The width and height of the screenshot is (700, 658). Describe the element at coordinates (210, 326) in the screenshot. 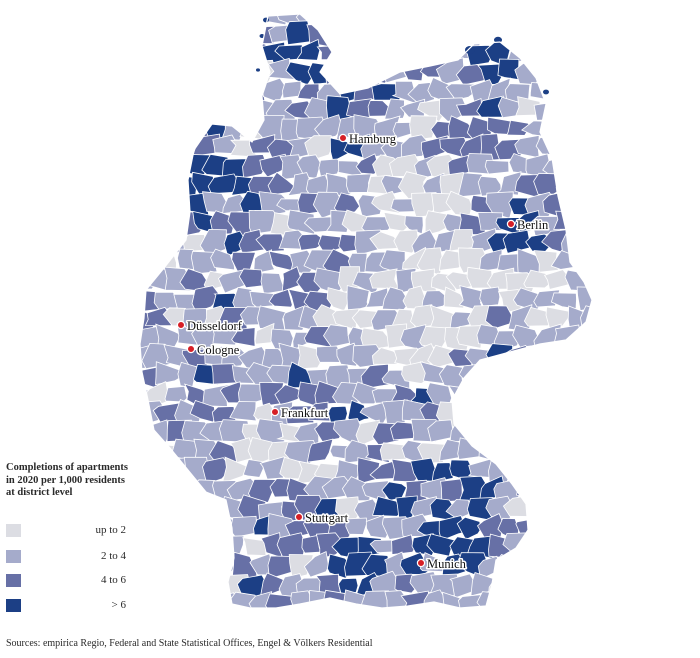

I see `city-dusseldorf: Düsseldorf` at that location.